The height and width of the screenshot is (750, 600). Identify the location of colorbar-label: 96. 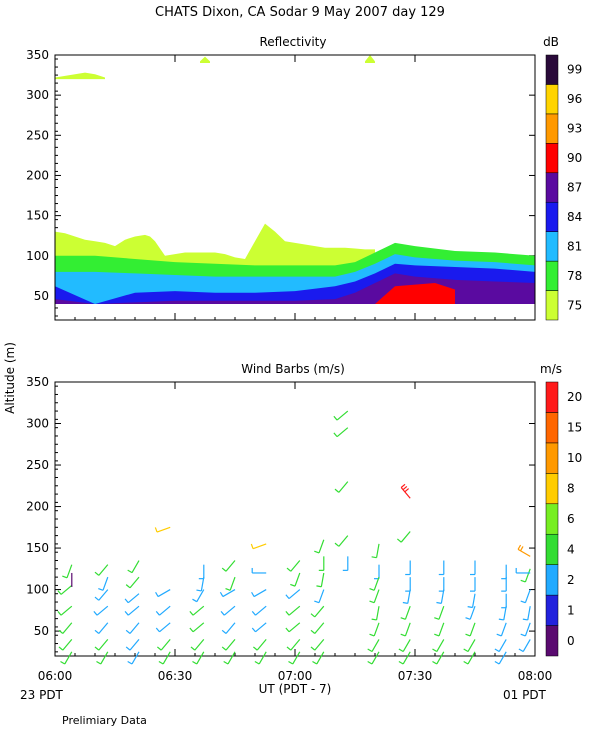
(574, 99).